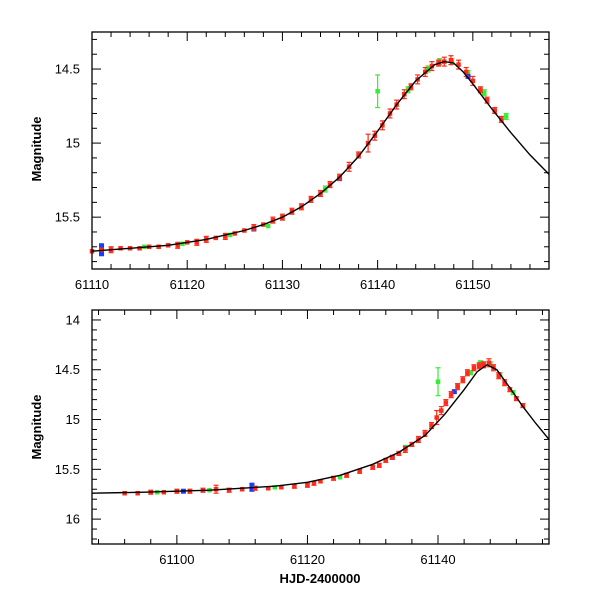 The width and height of the screenshot is (600, 600). What do you see at coordinates (472, 284) in the screenshot?
I see `x-tick-label: 61150` at bounding box center [472, 284].